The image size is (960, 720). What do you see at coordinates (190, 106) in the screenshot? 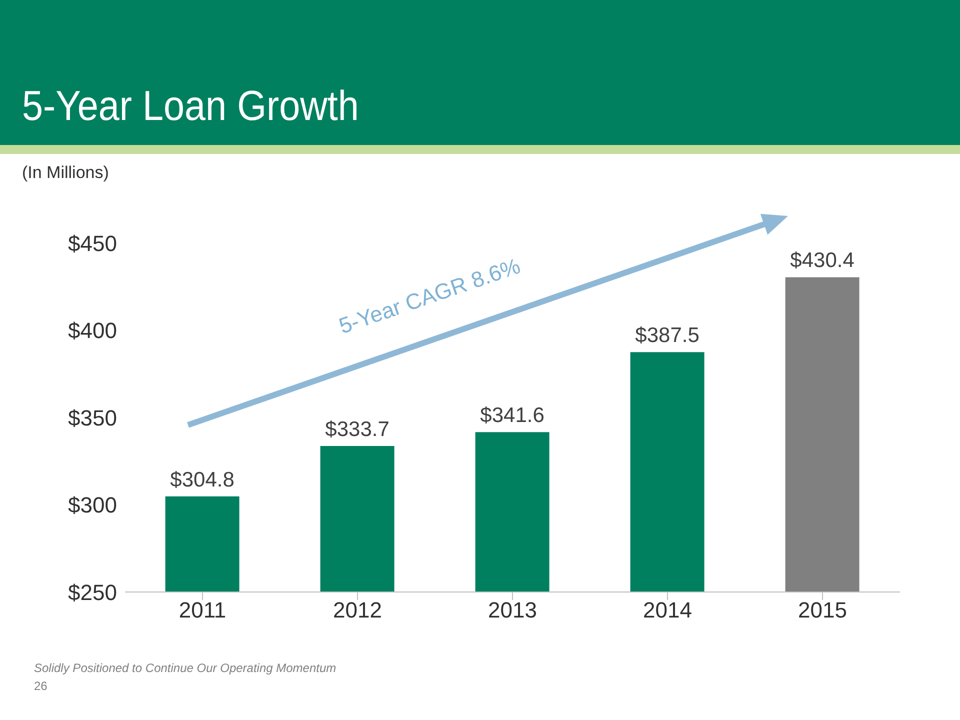
I see `chart-title: 5-Year Loan Growth` at bounding box center [190, 106].